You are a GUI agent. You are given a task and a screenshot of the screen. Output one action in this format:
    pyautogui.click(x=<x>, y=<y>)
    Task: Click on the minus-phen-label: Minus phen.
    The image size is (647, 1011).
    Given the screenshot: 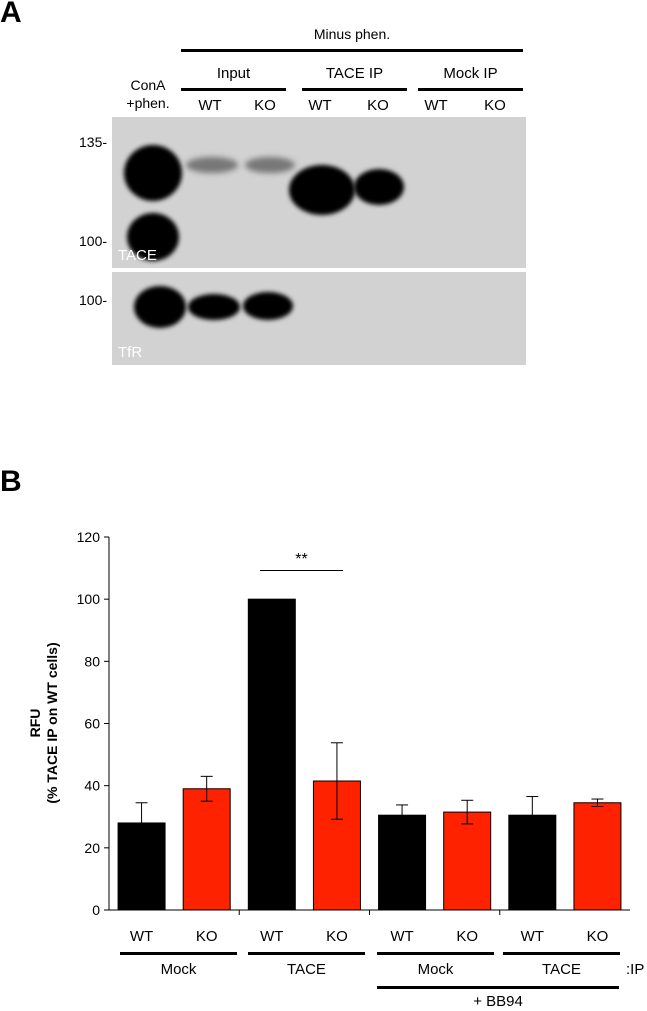 What is the action you would take?
    pyautogui.click(x=352, y=34)
    